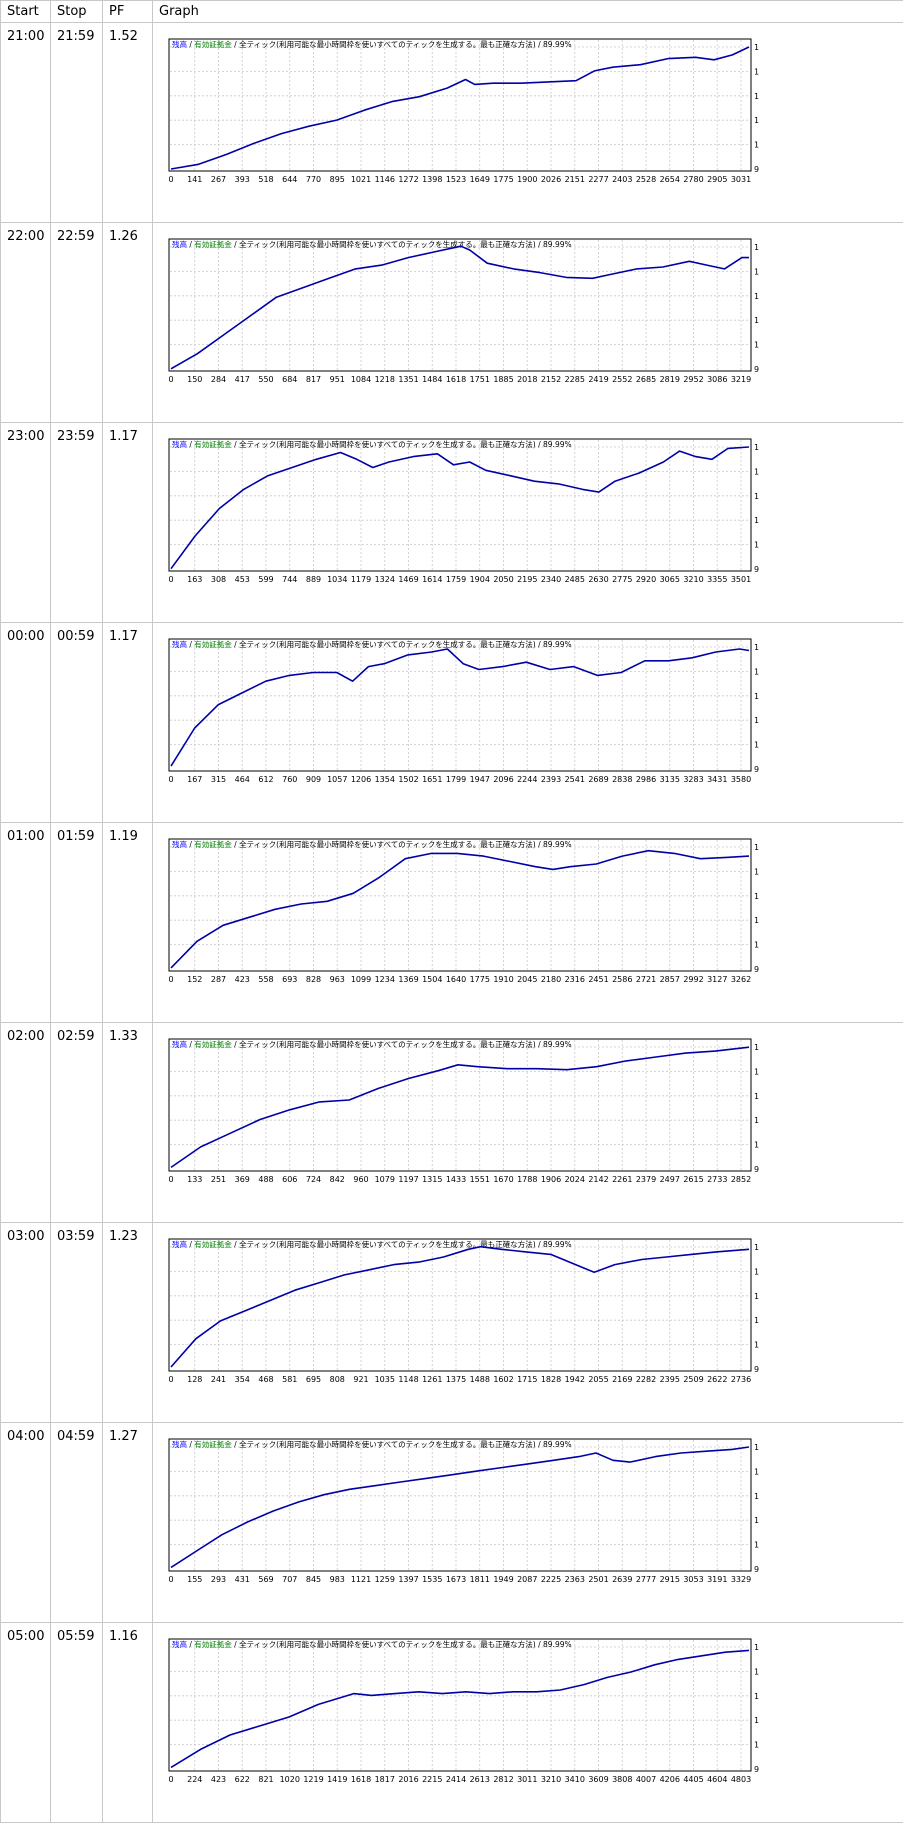 Image resolution: width=903 pixels, height=1831 pixels. I want to click on x-tick-label: 293, so click(218, 1579).